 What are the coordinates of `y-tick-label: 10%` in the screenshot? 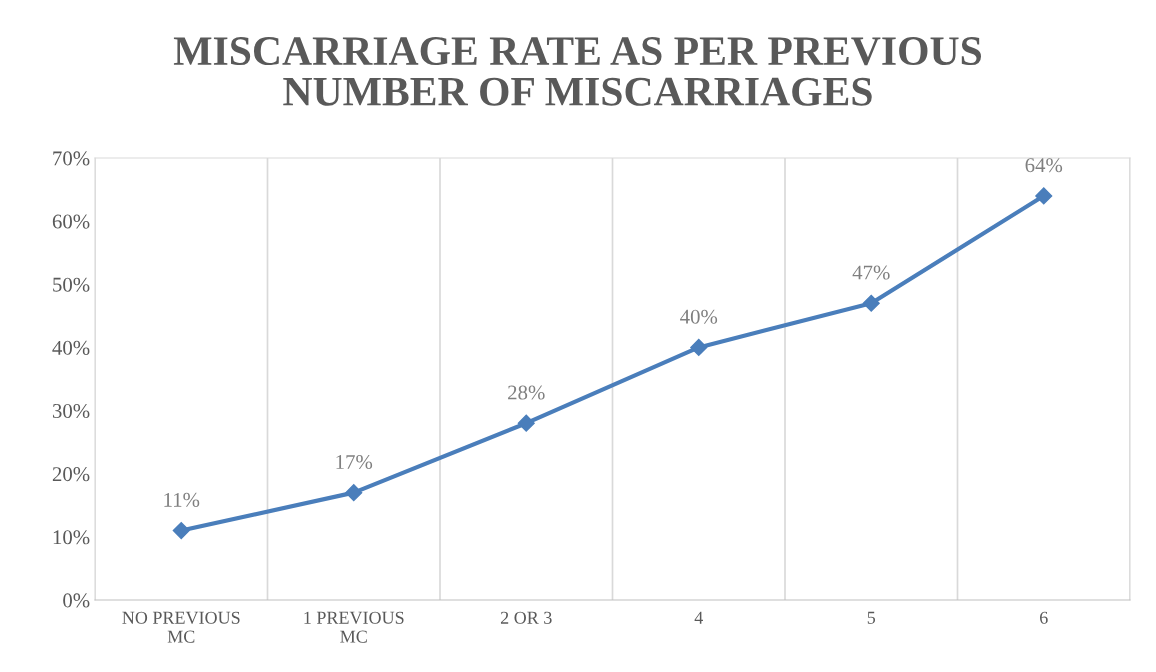 It's located at (71, 537).